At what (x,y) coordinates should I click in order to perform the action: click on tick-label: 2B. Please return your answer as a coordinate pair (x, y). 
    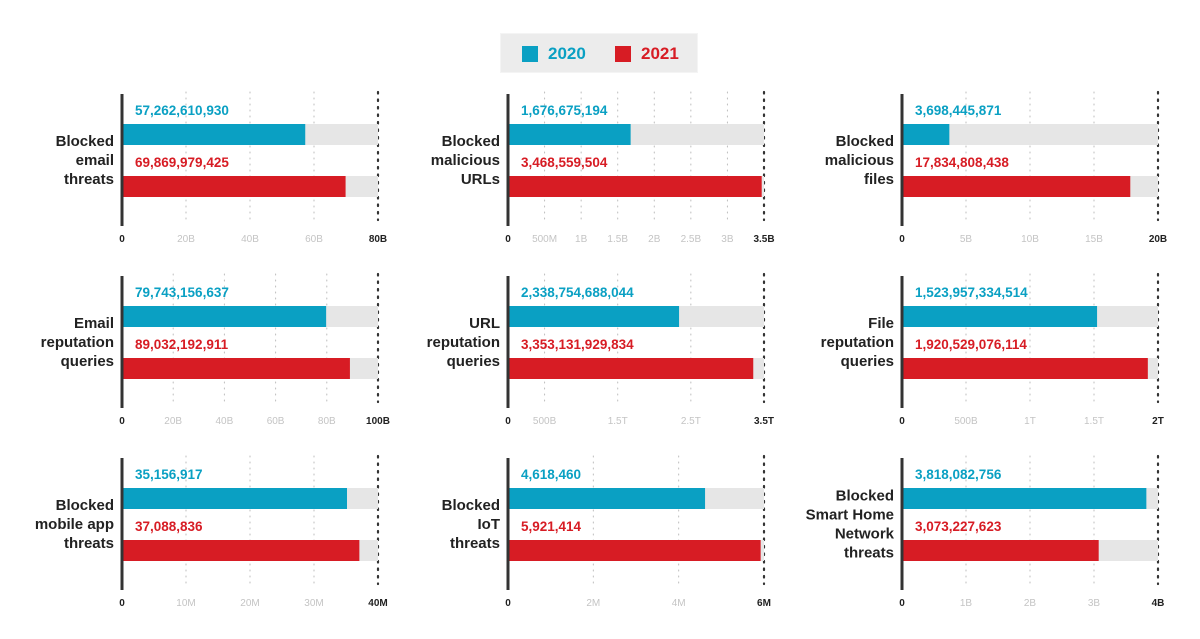
    Looking at the image, I should click on (654, 239).